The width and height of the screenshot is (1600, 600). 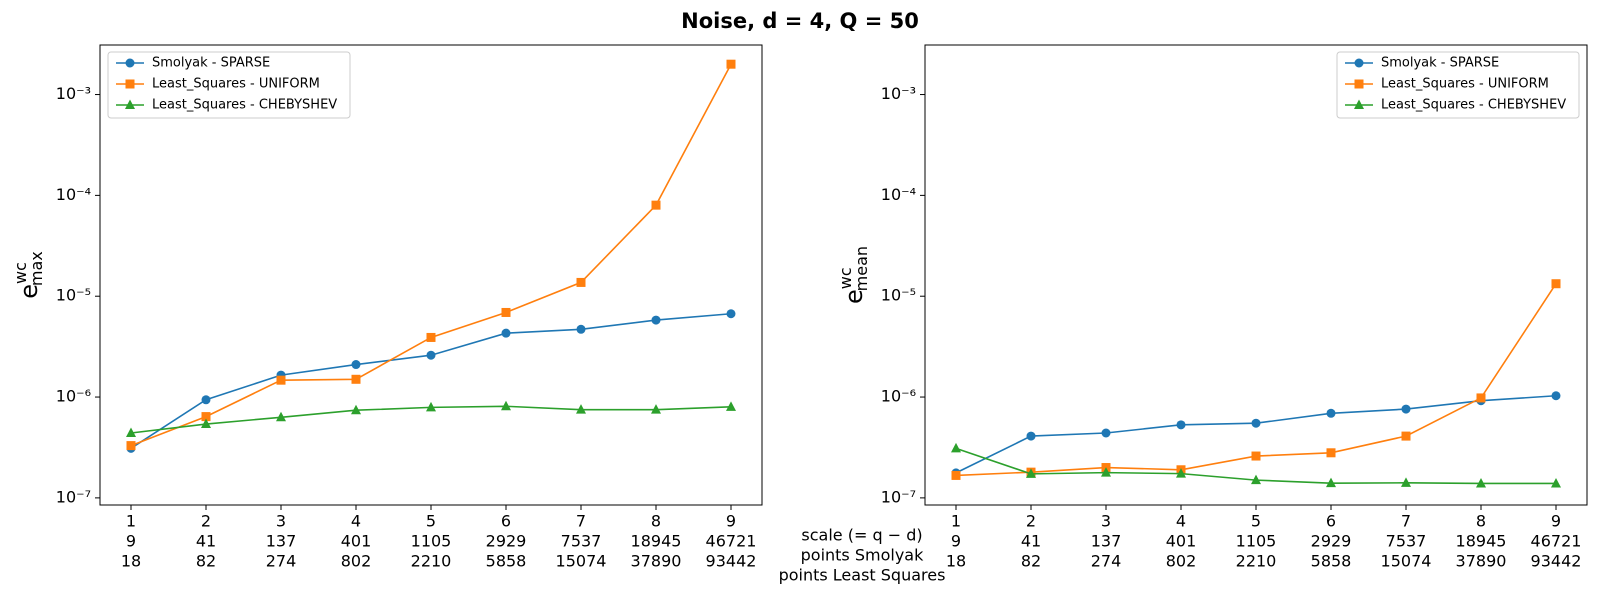 I want to click on x-tick-label: 5858, so click(x=506, y=561).